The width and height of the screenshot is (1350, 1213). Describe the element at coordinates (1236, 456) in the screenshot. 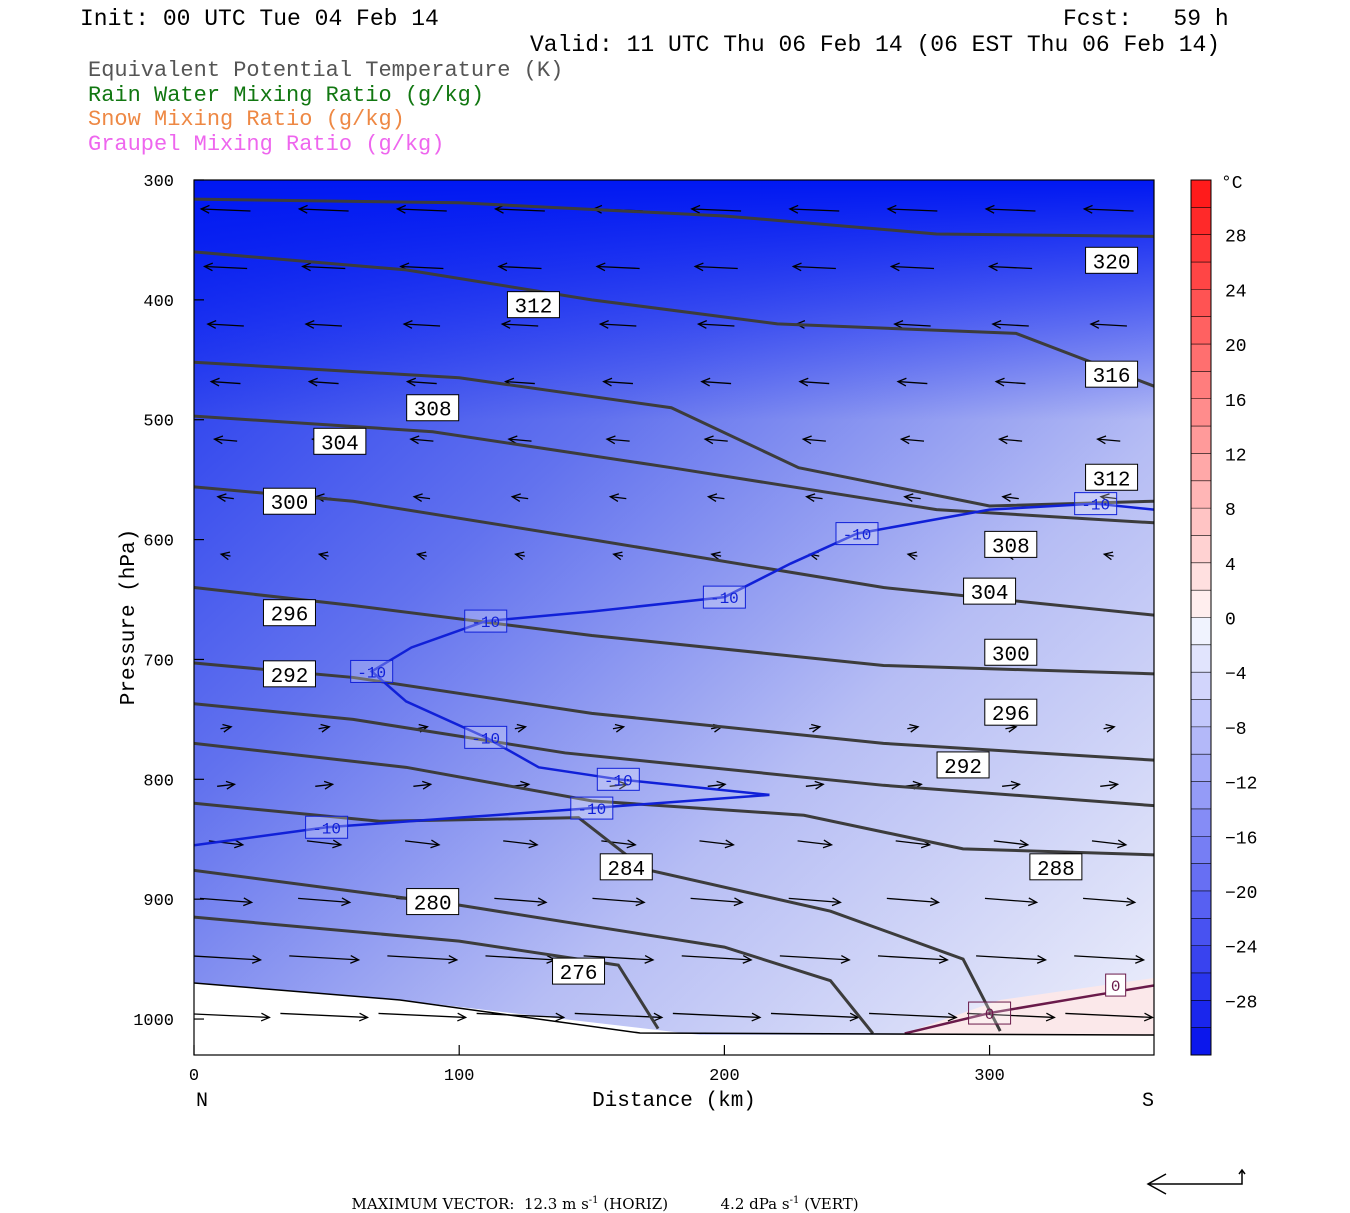

I see `colorbar-tick-label: 12` at that location.